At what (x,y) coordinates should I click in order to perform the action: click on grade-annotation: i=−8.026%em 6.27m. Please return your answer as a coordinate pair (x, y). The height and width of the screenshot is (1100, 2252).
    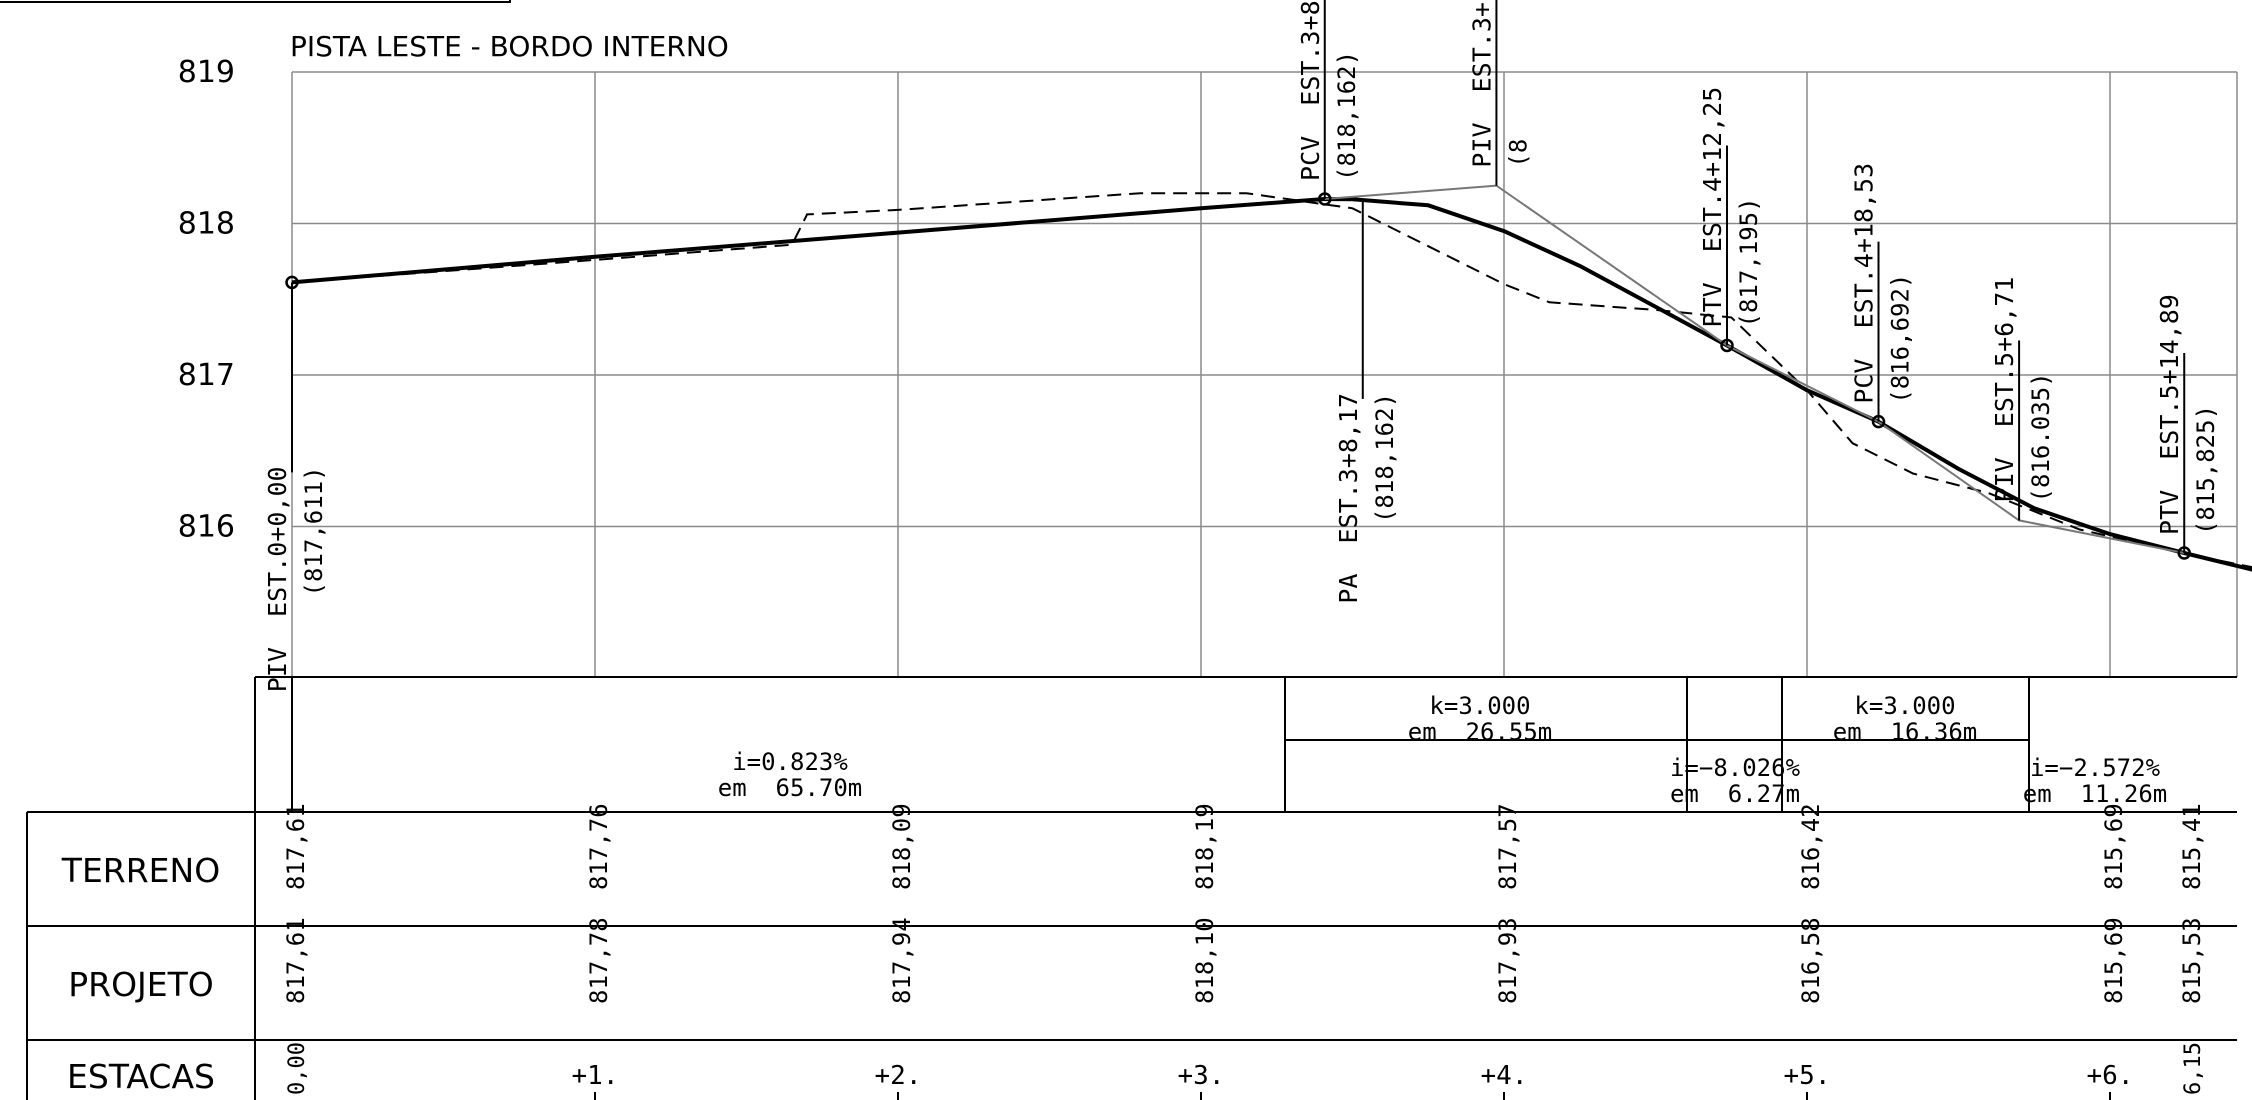
    Looking at the image, I should click on (1735, 781).